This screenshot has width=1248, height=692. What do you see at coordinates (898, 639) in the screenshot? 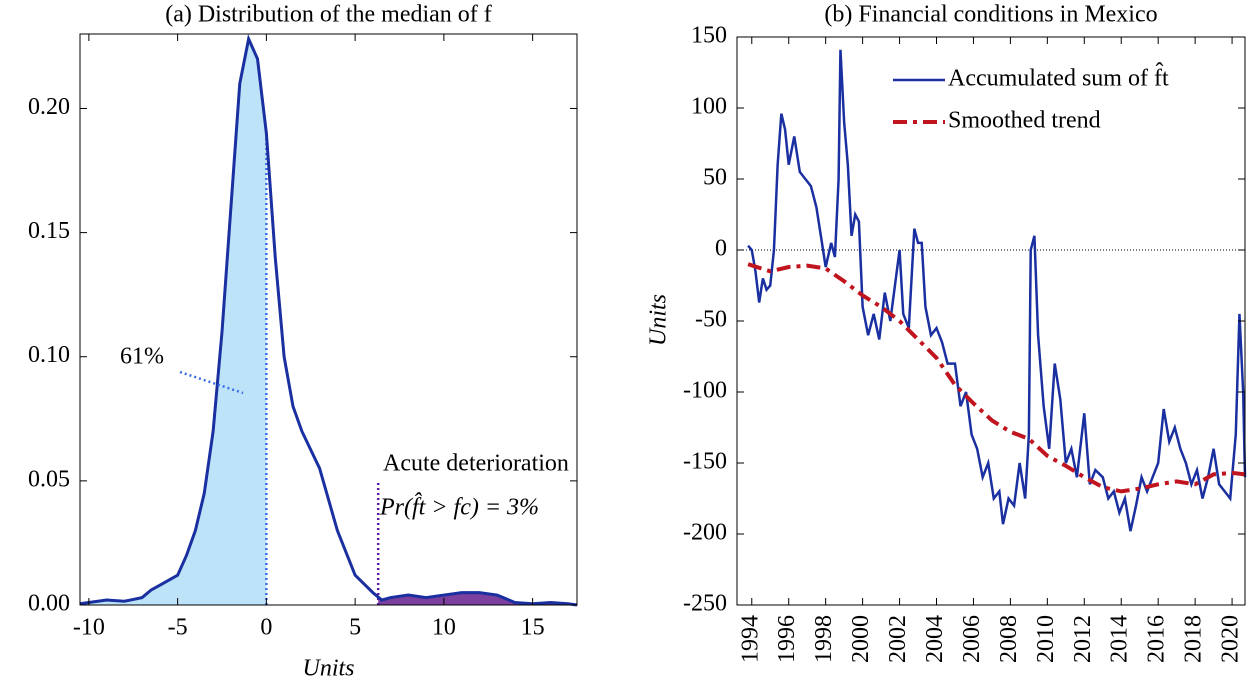
I see `x-tick-label: 2002` at bounding box center [898, 639].